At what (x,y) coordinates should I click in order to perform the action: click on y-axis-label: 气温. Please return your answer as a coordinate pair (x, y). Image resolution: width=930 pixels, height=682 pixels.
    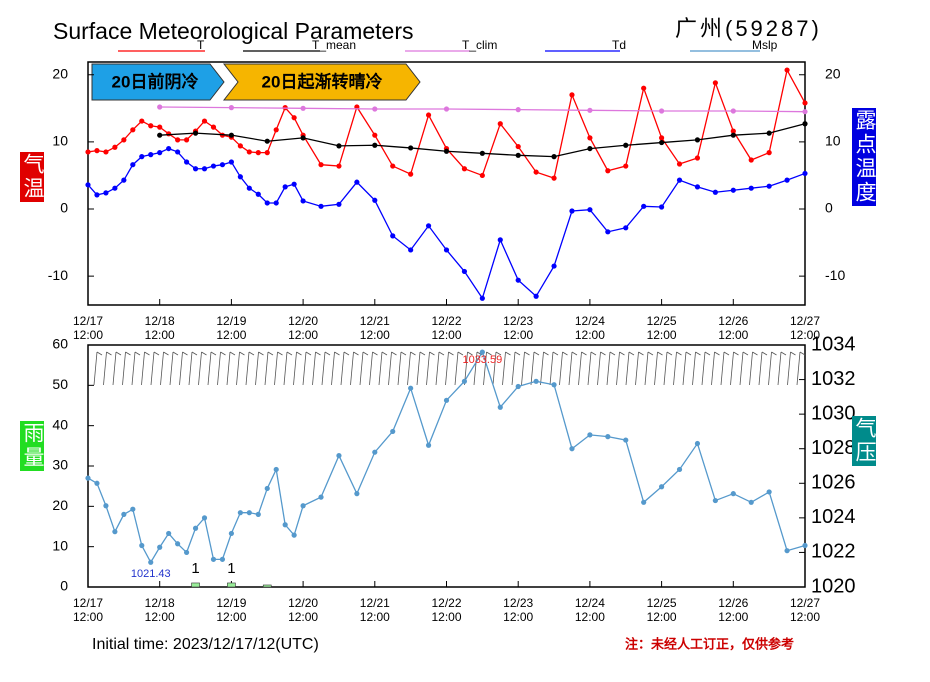
    Looking at the image, I should click on (32, 177).